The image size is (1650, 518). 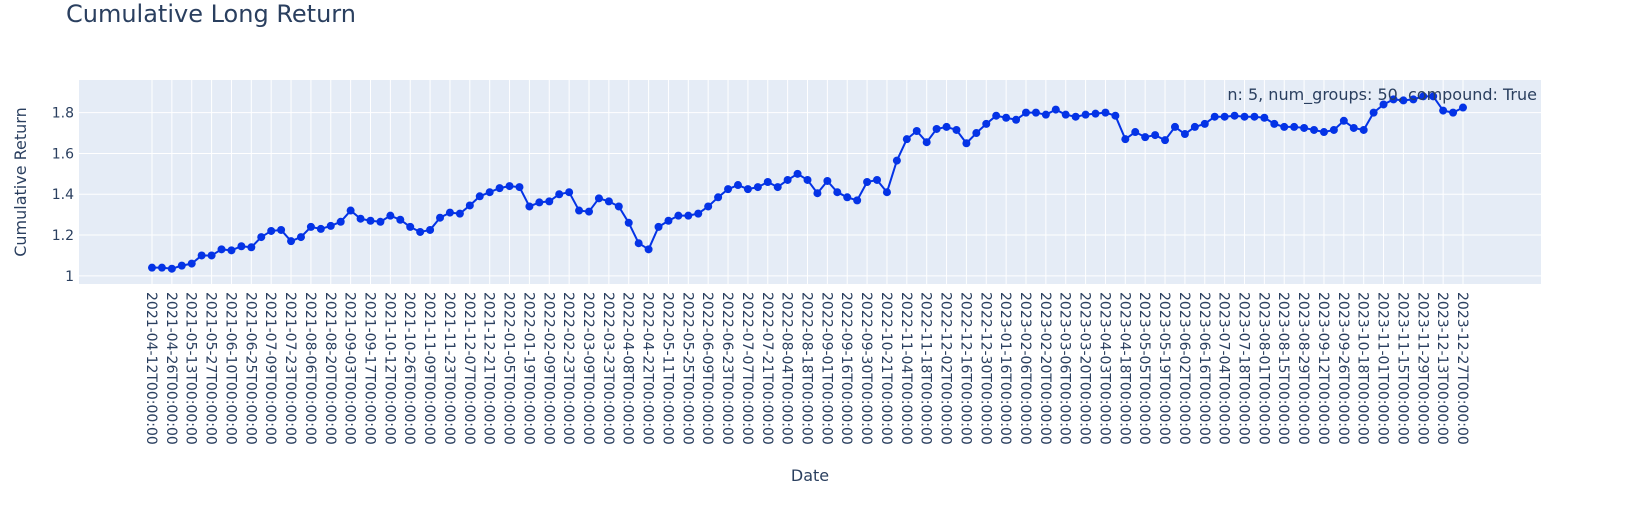 What do you see at coordinates (687, 368) in the screenshot?
I see `x-tick-label: 2022-05-25T00:00:00` at bounding box center [687, 368].